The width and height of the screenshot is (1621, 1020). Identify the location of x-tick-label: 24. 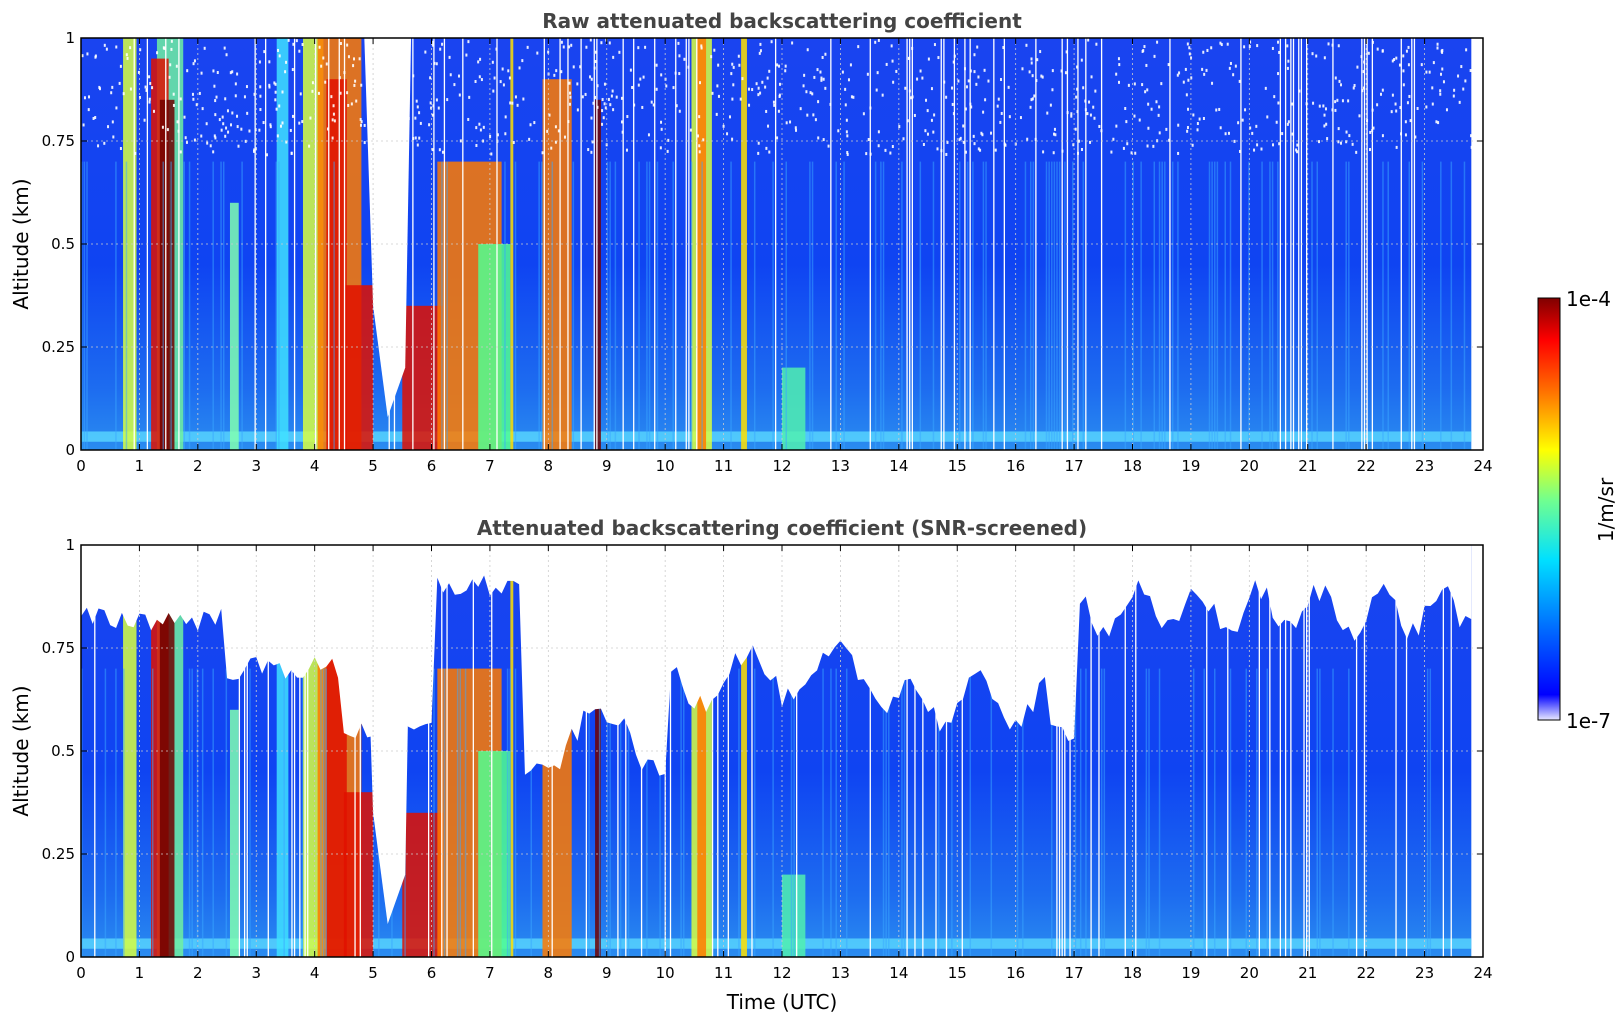
(1482, 466).